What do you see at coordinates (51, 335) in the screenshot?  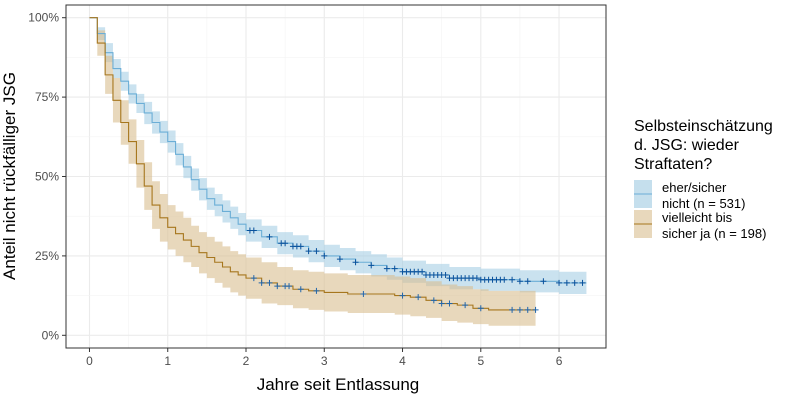 I see `y-tick-label: 0%` at bounding box center [51, 335].